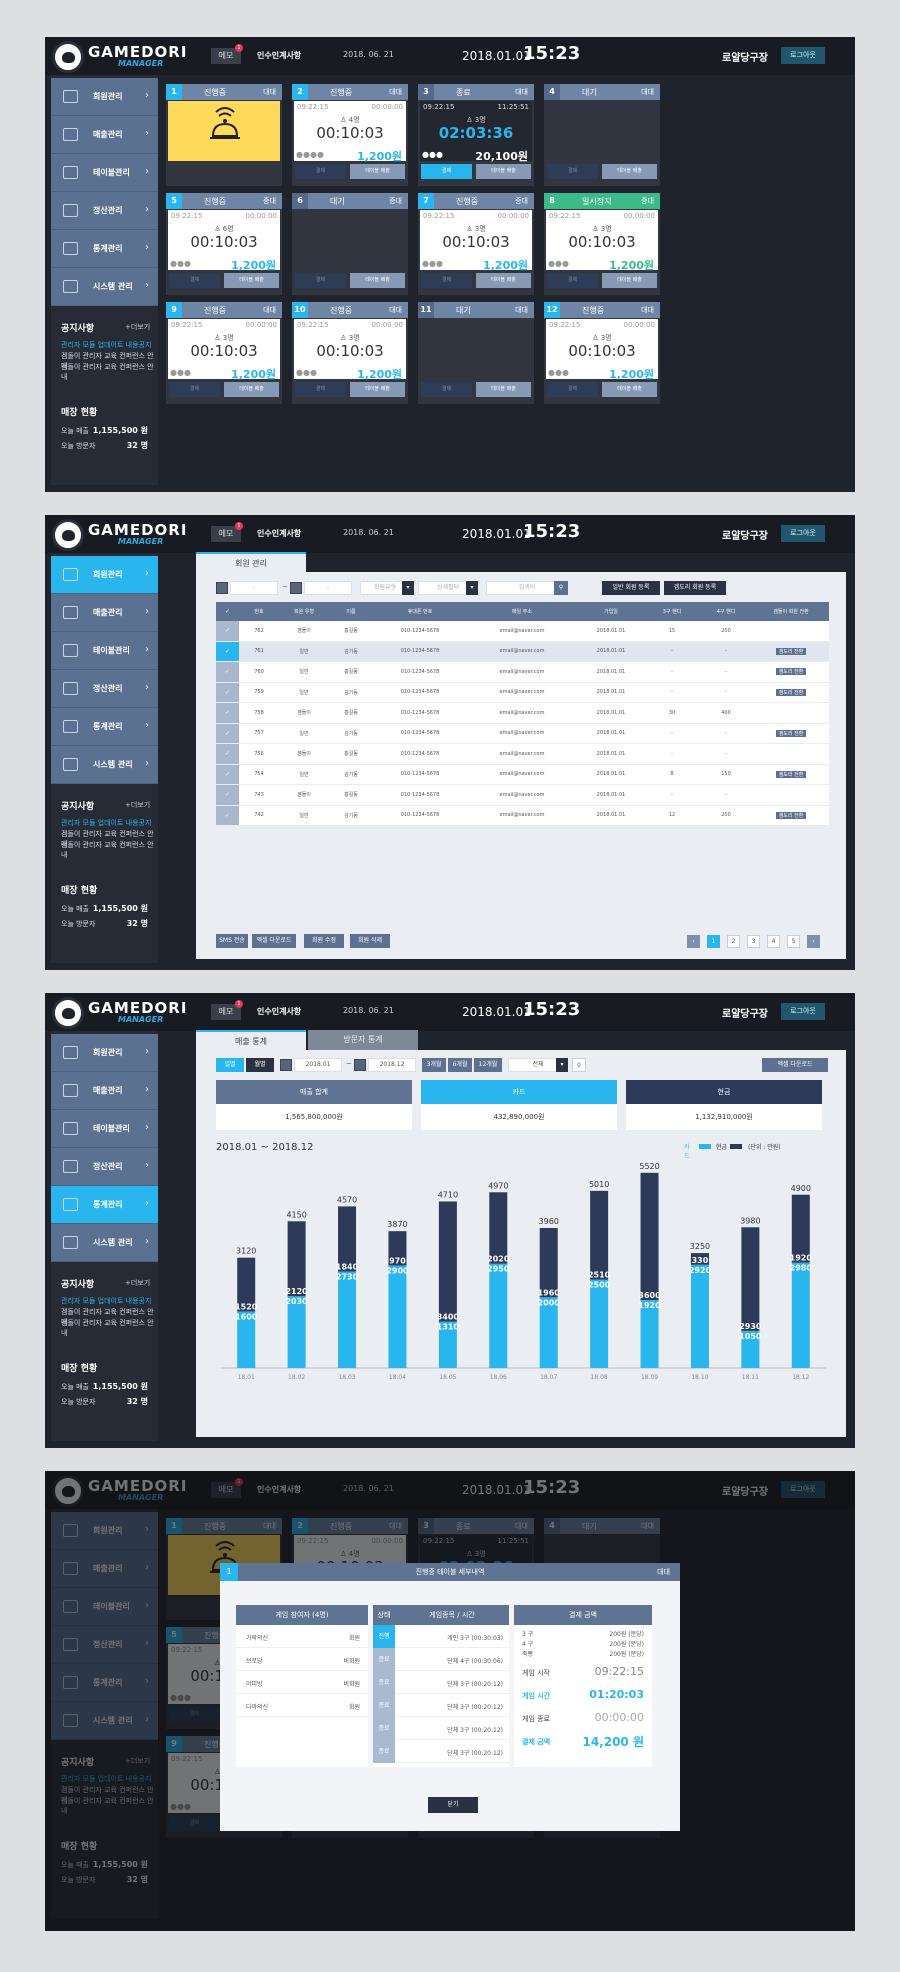 The height and width of the screenshot is (1972, 900). What do you see at coordinates (773, 941) in the screenshot?
I see `page-button: 4` at bounding box center [773, 941].